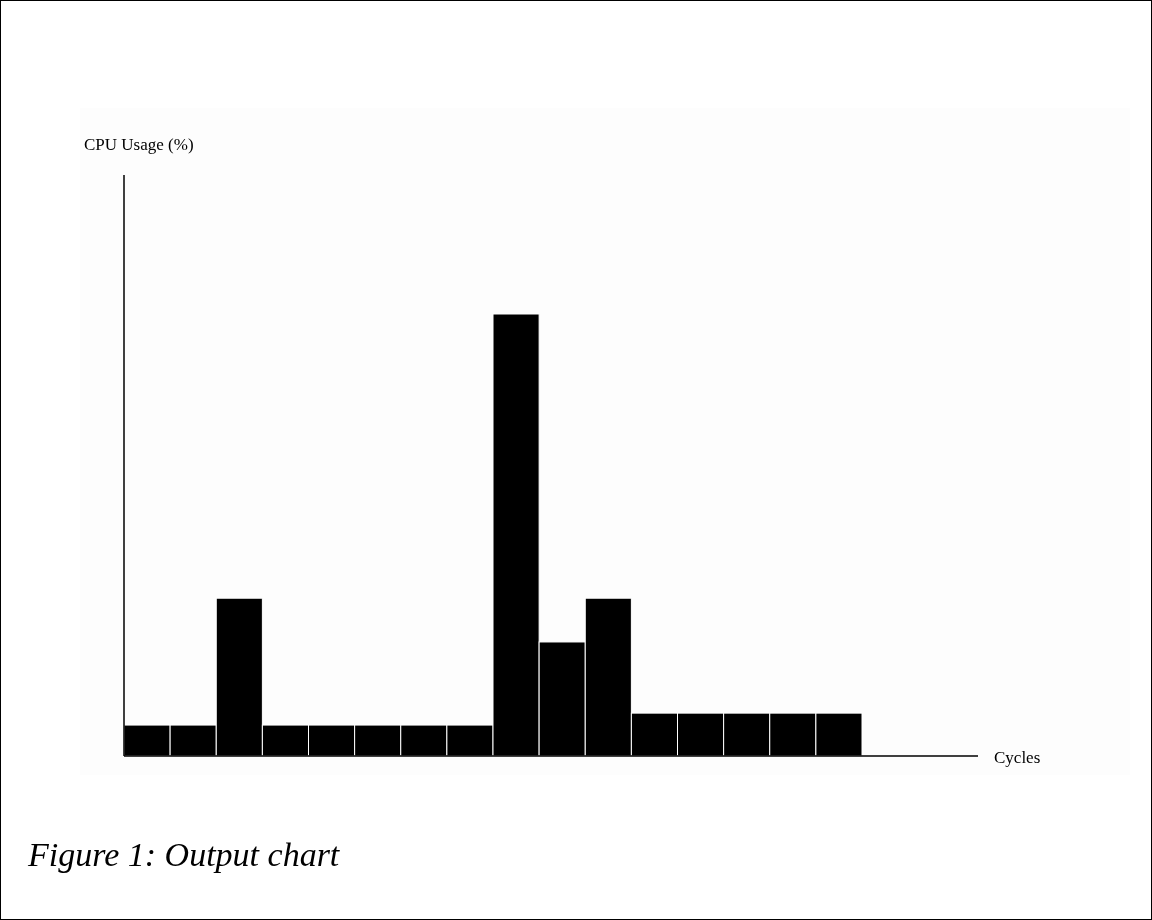 Image resolution: width=1152 pixels, height=920 pixels. I want to click on caption: Figure 1: Output chart, so click(184, 854).